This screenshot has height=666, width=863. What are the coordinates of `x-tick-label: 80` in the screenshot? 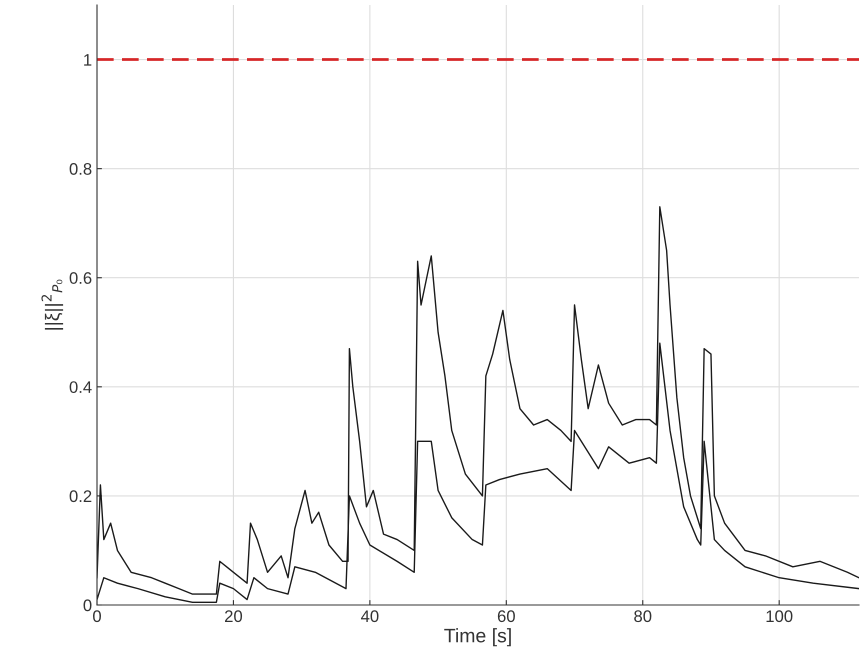 It's located at (643, 616).